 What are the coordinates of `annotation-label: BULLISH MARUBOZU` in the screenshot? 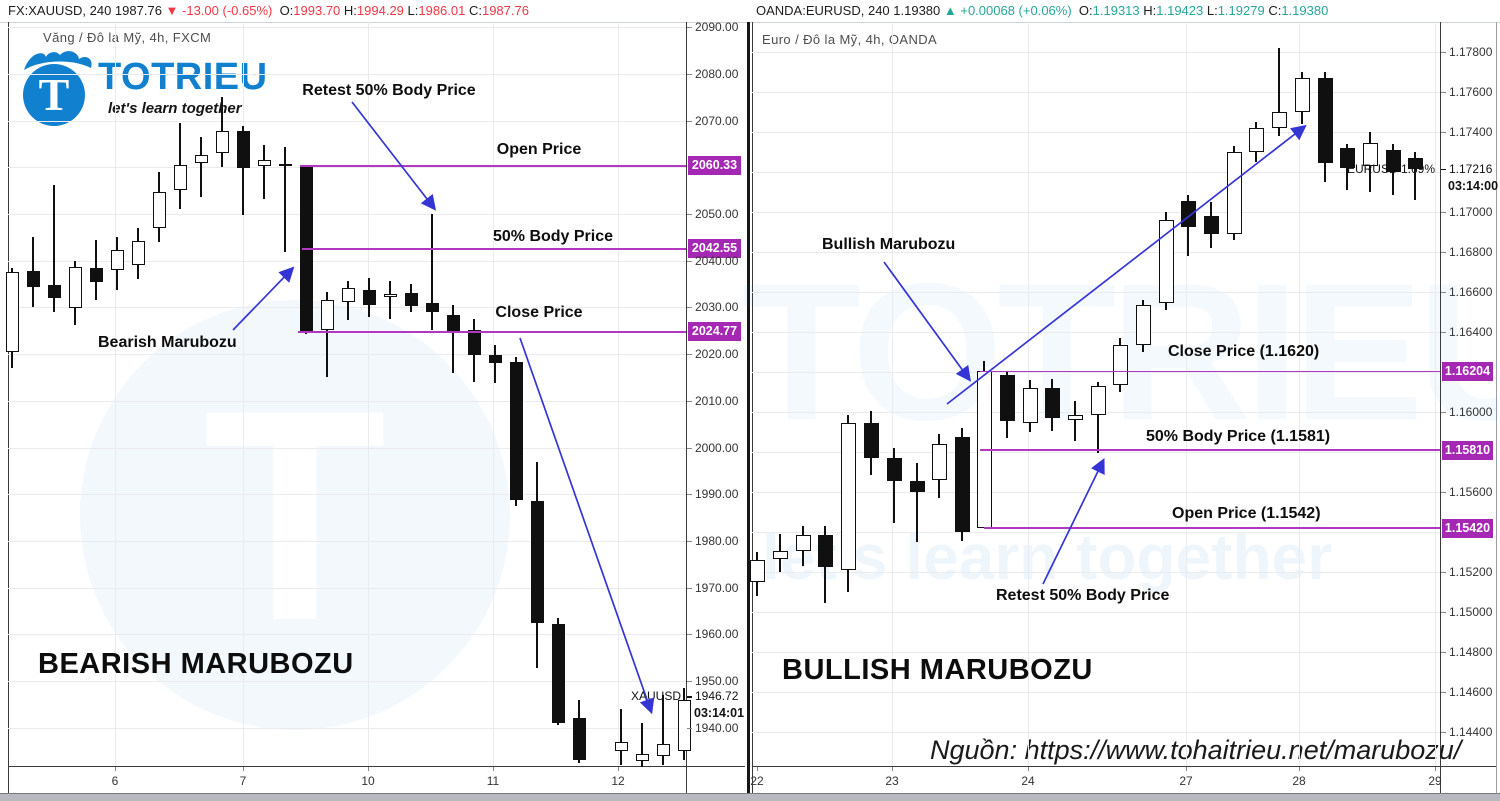 It's located at (937, 670).